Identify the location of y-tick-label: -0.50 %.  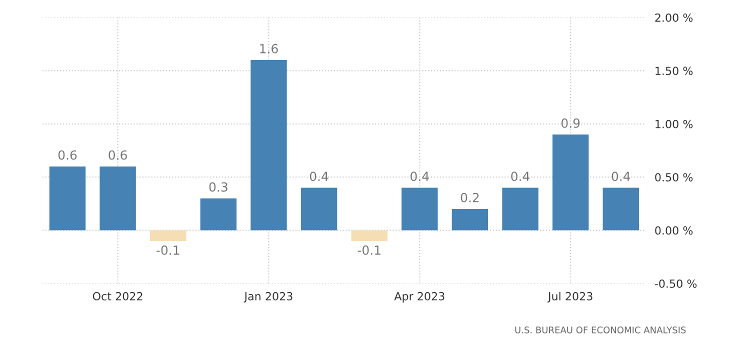
(675, 283).